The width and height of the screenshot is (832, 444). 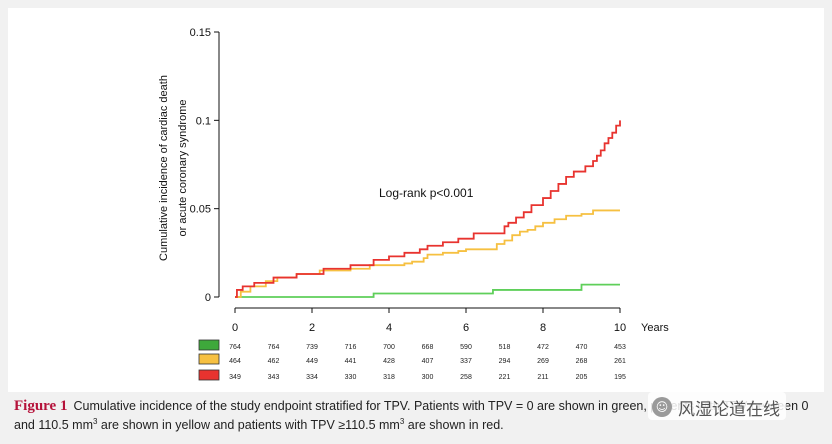 I want to click on risk-count: 668, so click(x=428, y=347).